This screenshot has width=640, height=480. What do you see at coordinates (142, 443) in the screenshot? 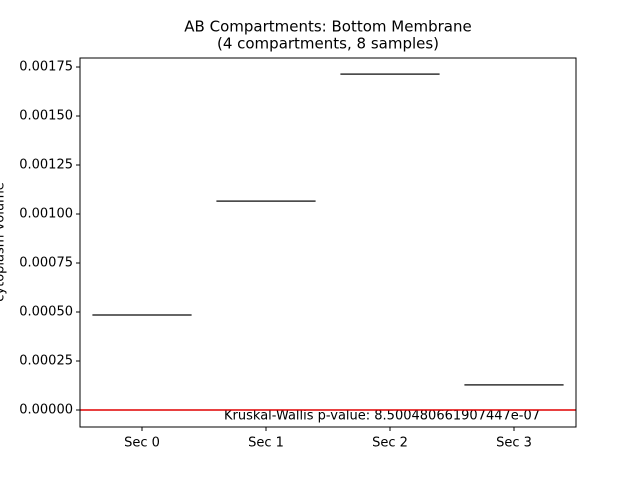
I see `x-tick-label: Sec 0` at bounding box center [142, 443].